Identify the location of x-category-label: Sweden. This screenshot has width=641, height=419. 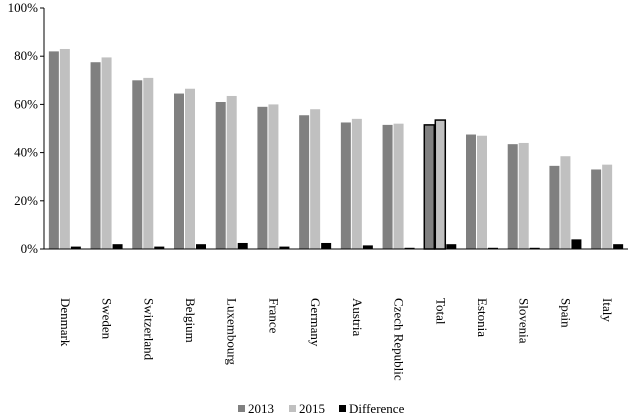
(107, 319).